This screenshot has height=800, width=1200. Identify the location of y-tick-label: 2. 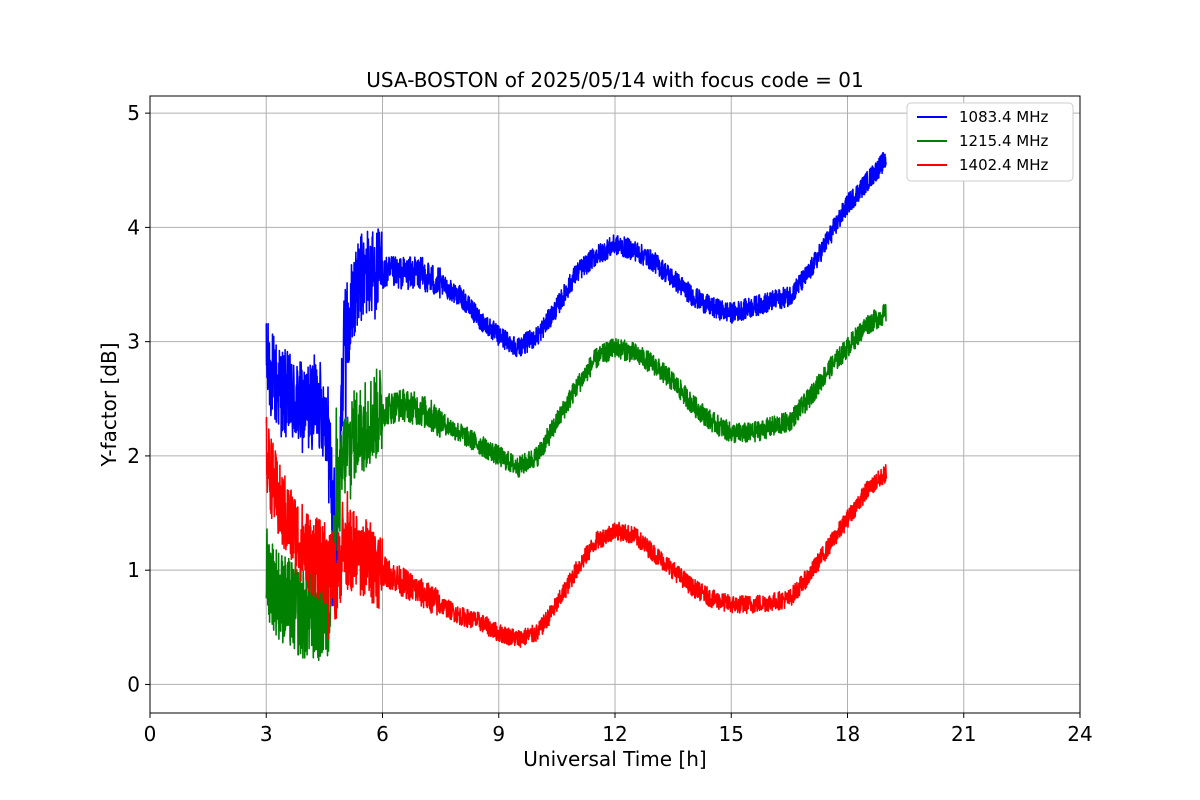
(133, 456).